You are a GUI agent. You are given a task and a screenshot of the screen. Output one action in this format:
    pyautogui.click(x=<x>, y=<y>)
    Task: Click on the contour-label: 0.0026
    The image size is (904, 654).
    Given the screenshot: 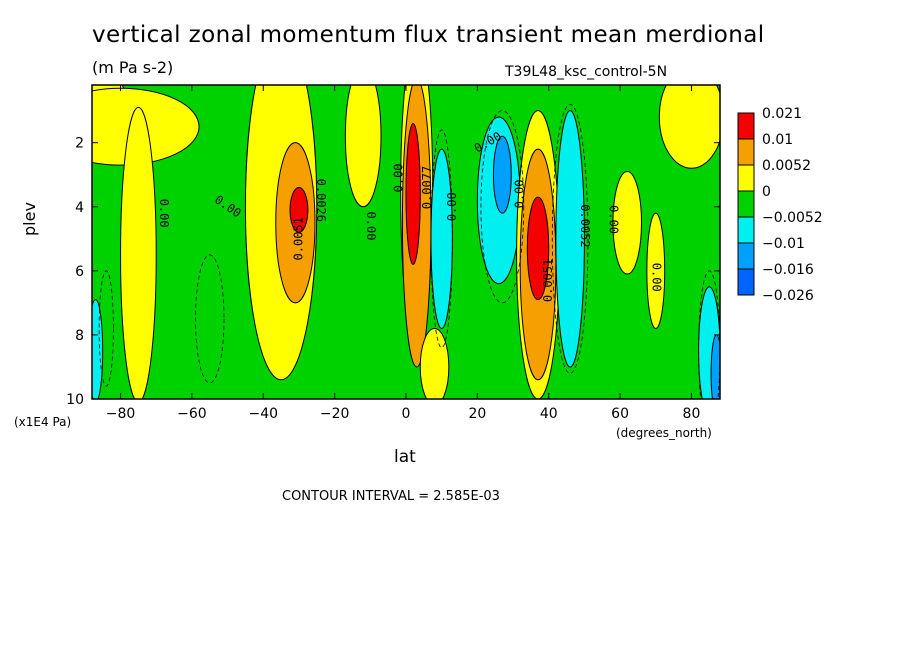 What is the action you would take?
    pyautogui.click(x=321, y=200)
    